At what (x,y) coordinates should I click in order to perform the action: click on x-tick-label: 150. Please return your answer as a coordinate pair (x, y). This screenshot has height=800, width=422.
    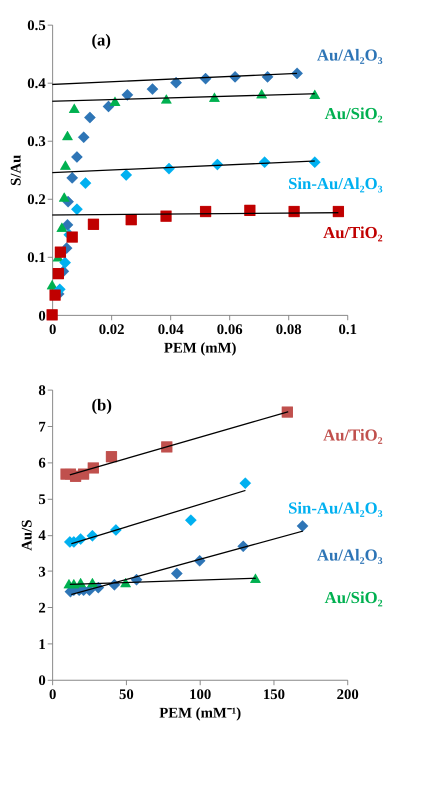
    Looking at the image, I should click on (274, 694).